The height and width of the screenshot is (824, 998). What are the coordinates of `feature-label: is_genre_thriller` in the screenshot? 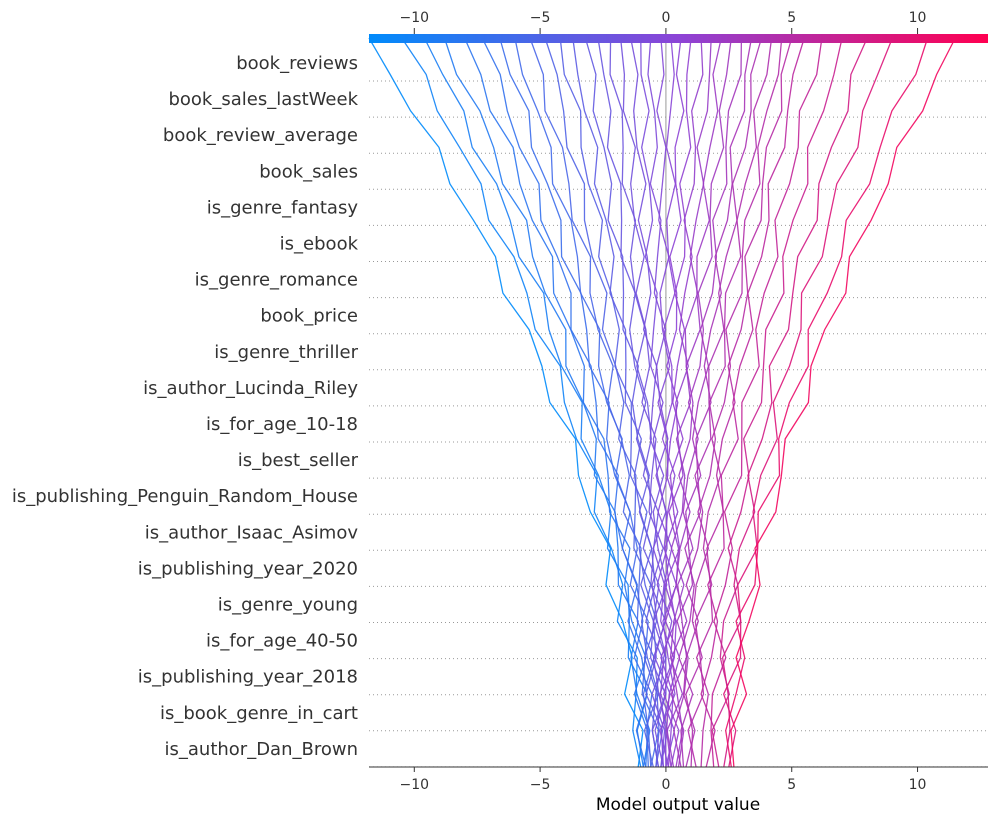 It's located at (286, 352).